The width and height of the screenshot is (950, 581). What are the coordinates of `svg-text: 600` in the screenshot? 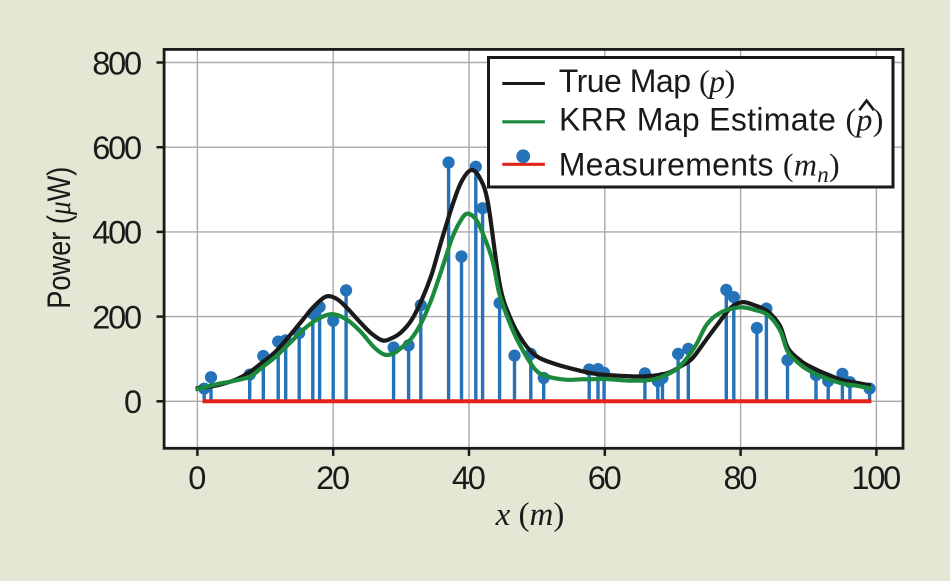 It's located at (116, 148).